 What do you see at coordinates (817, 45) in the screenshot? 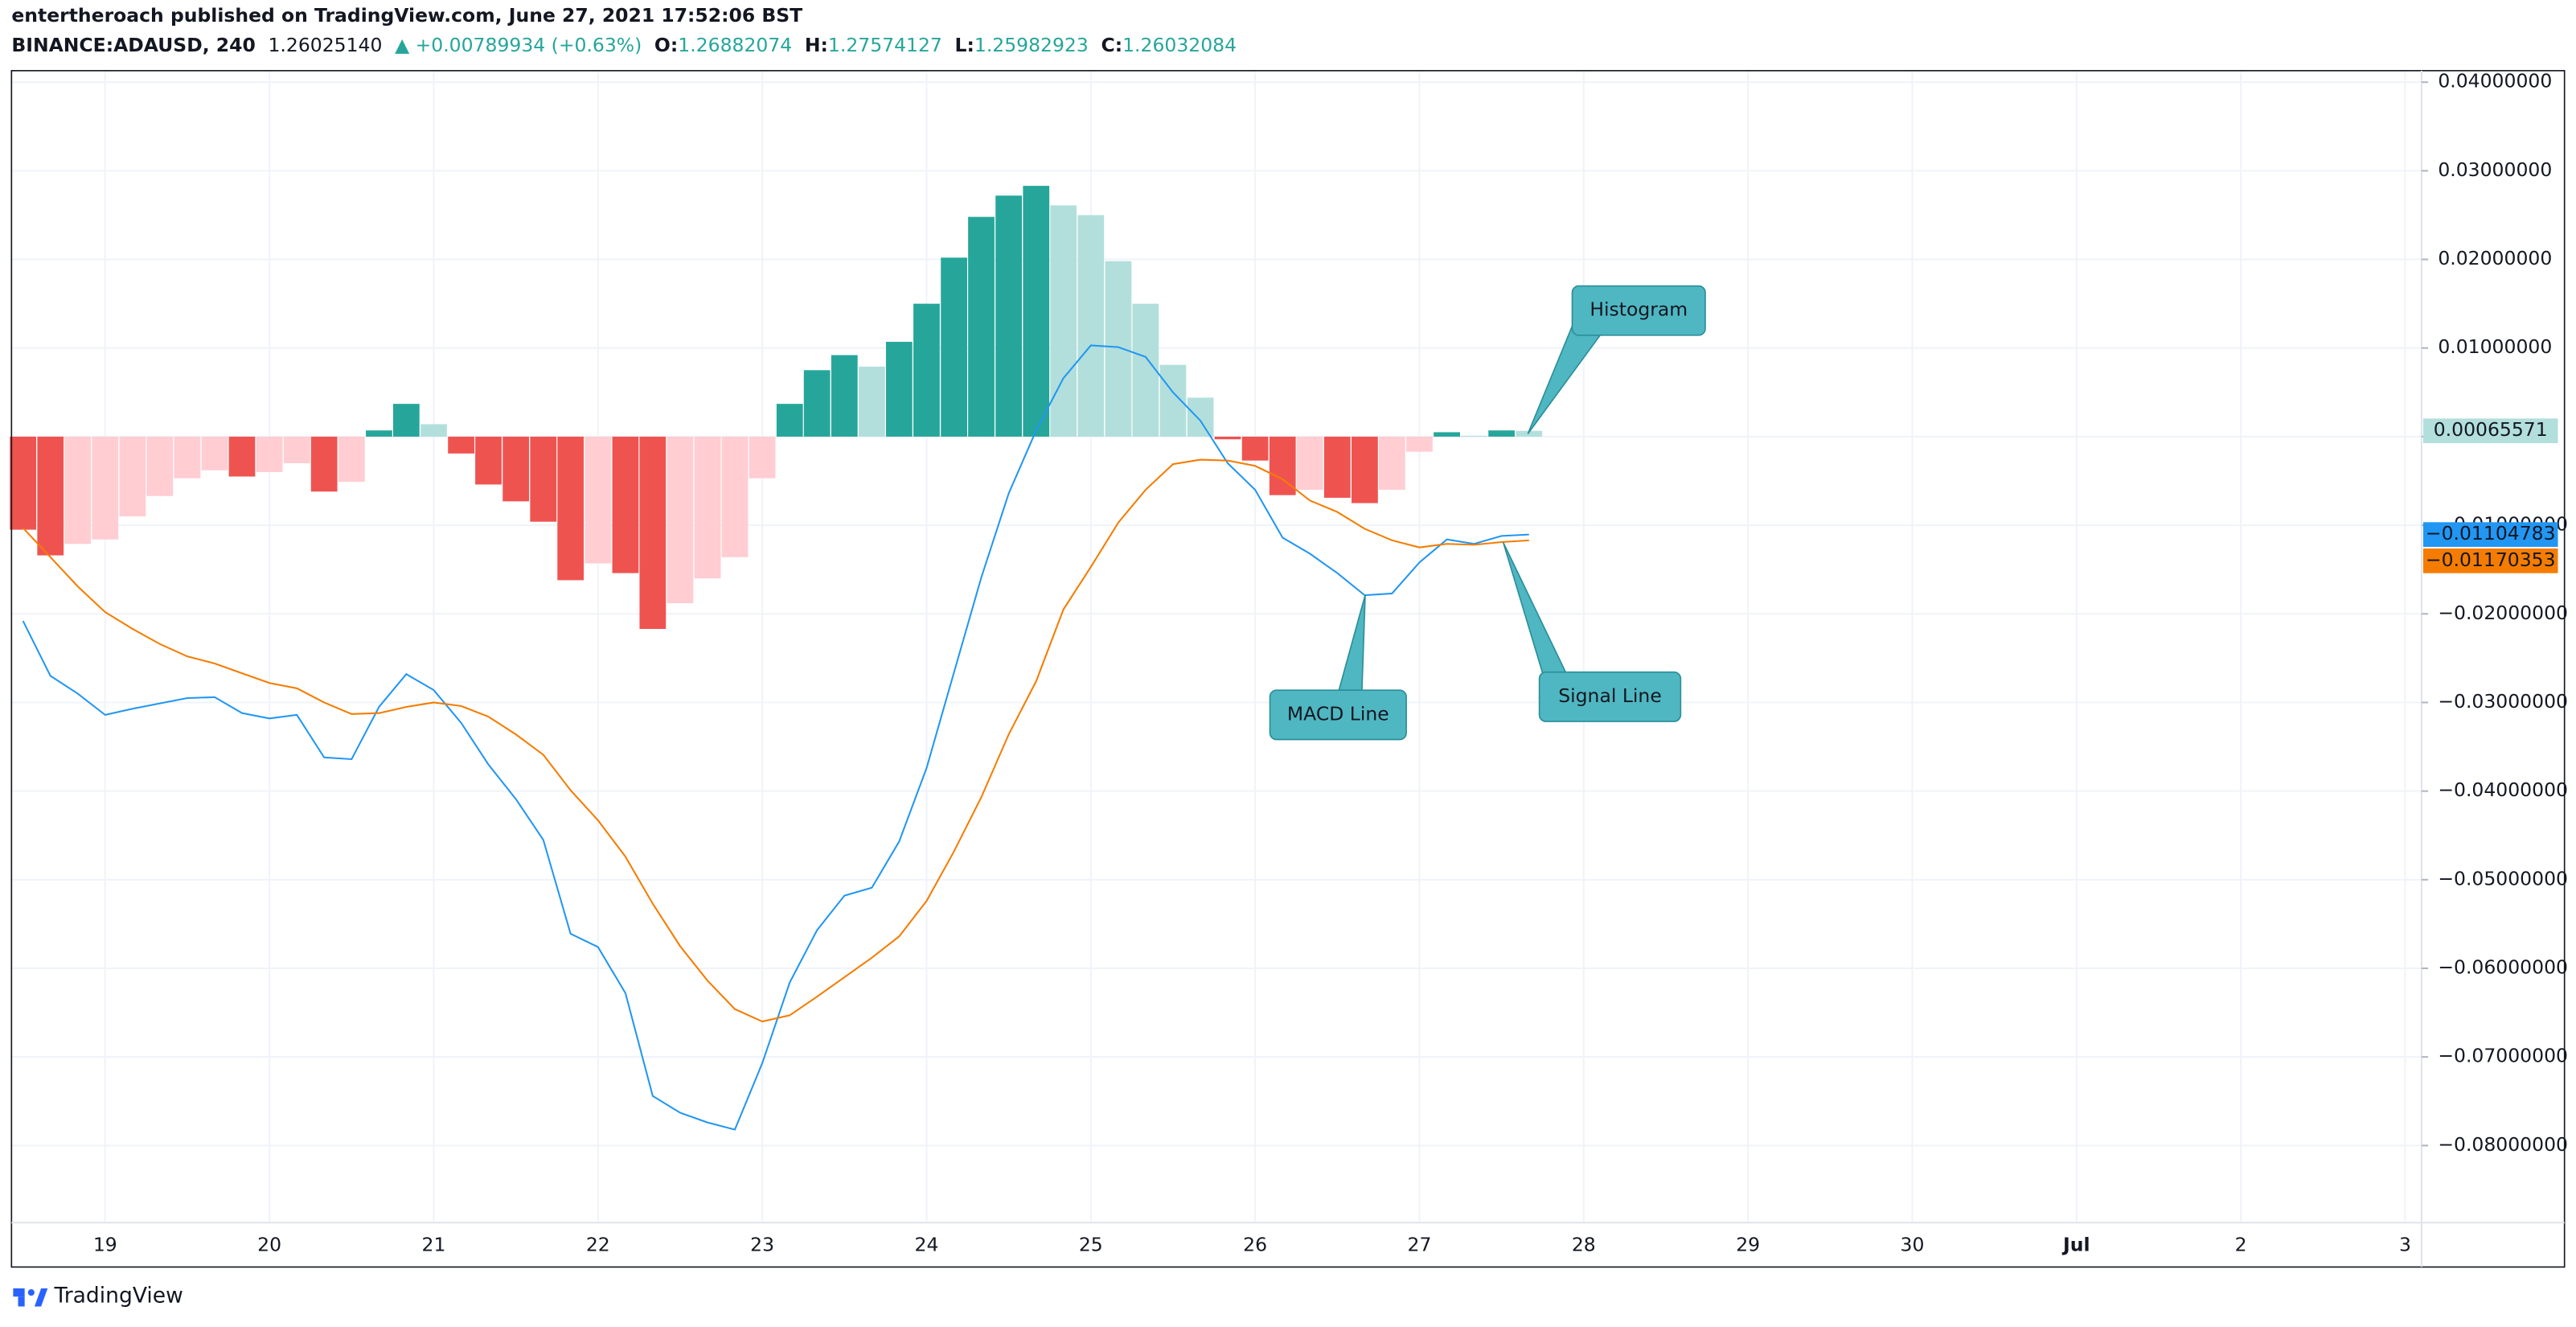
I see `ohlc-label: H:` at bounding box center [817, 45].